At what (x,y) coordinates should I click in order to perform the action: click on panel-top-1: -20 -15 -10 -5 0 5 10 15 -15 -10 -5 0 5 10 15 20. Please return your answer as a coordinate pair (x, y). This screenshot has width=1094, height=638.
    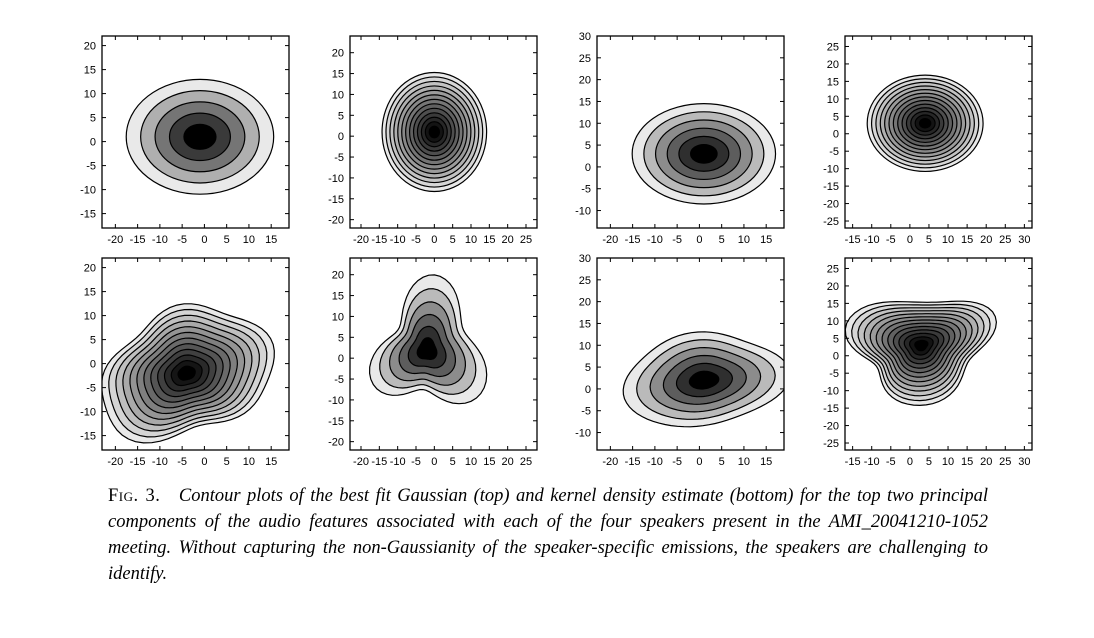
    Looking at the image, I should click on (185, 140).